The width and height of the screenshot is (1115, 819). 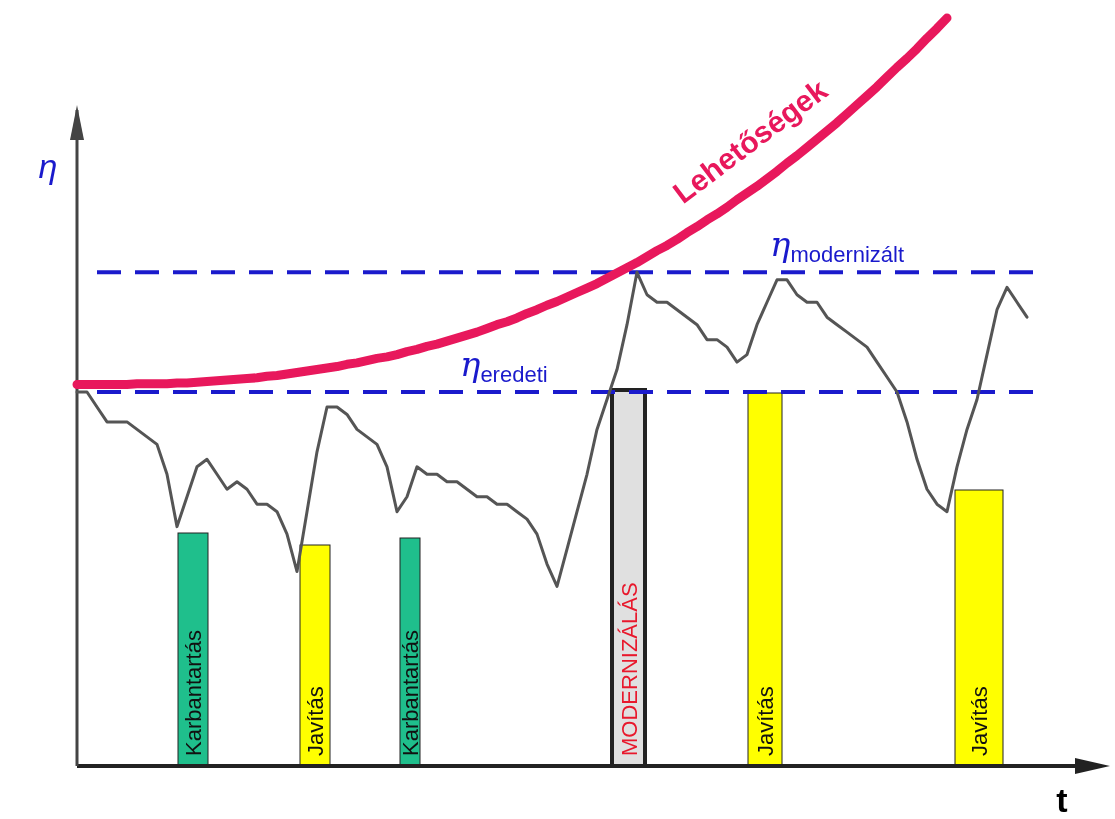 What do you see at coordinates (1062, 800) in the screenshot?
I see `x-axis-title: t` at bounding box center [1062, 800].